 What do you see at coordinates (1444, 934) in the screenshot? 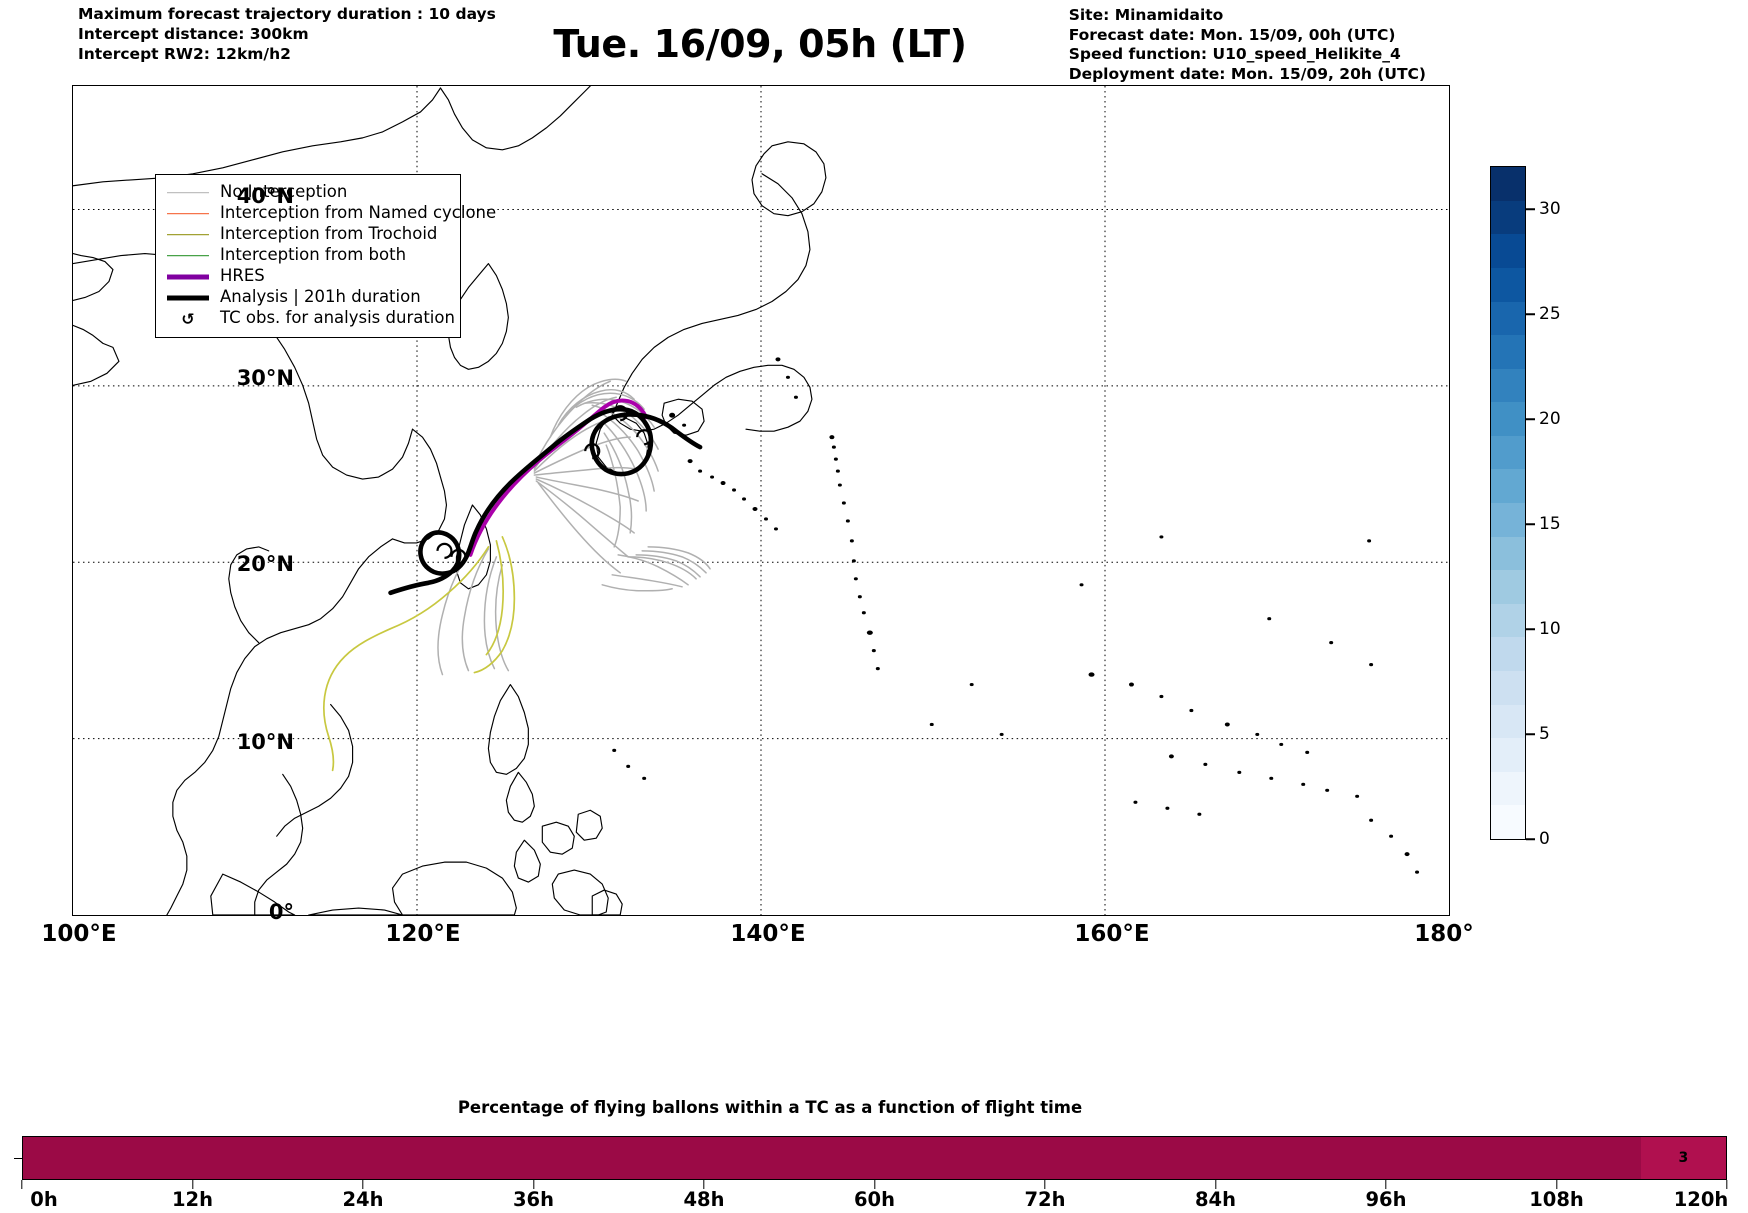
I see `x-tick-label-180: 180°` at bounding box center [1444, 934].